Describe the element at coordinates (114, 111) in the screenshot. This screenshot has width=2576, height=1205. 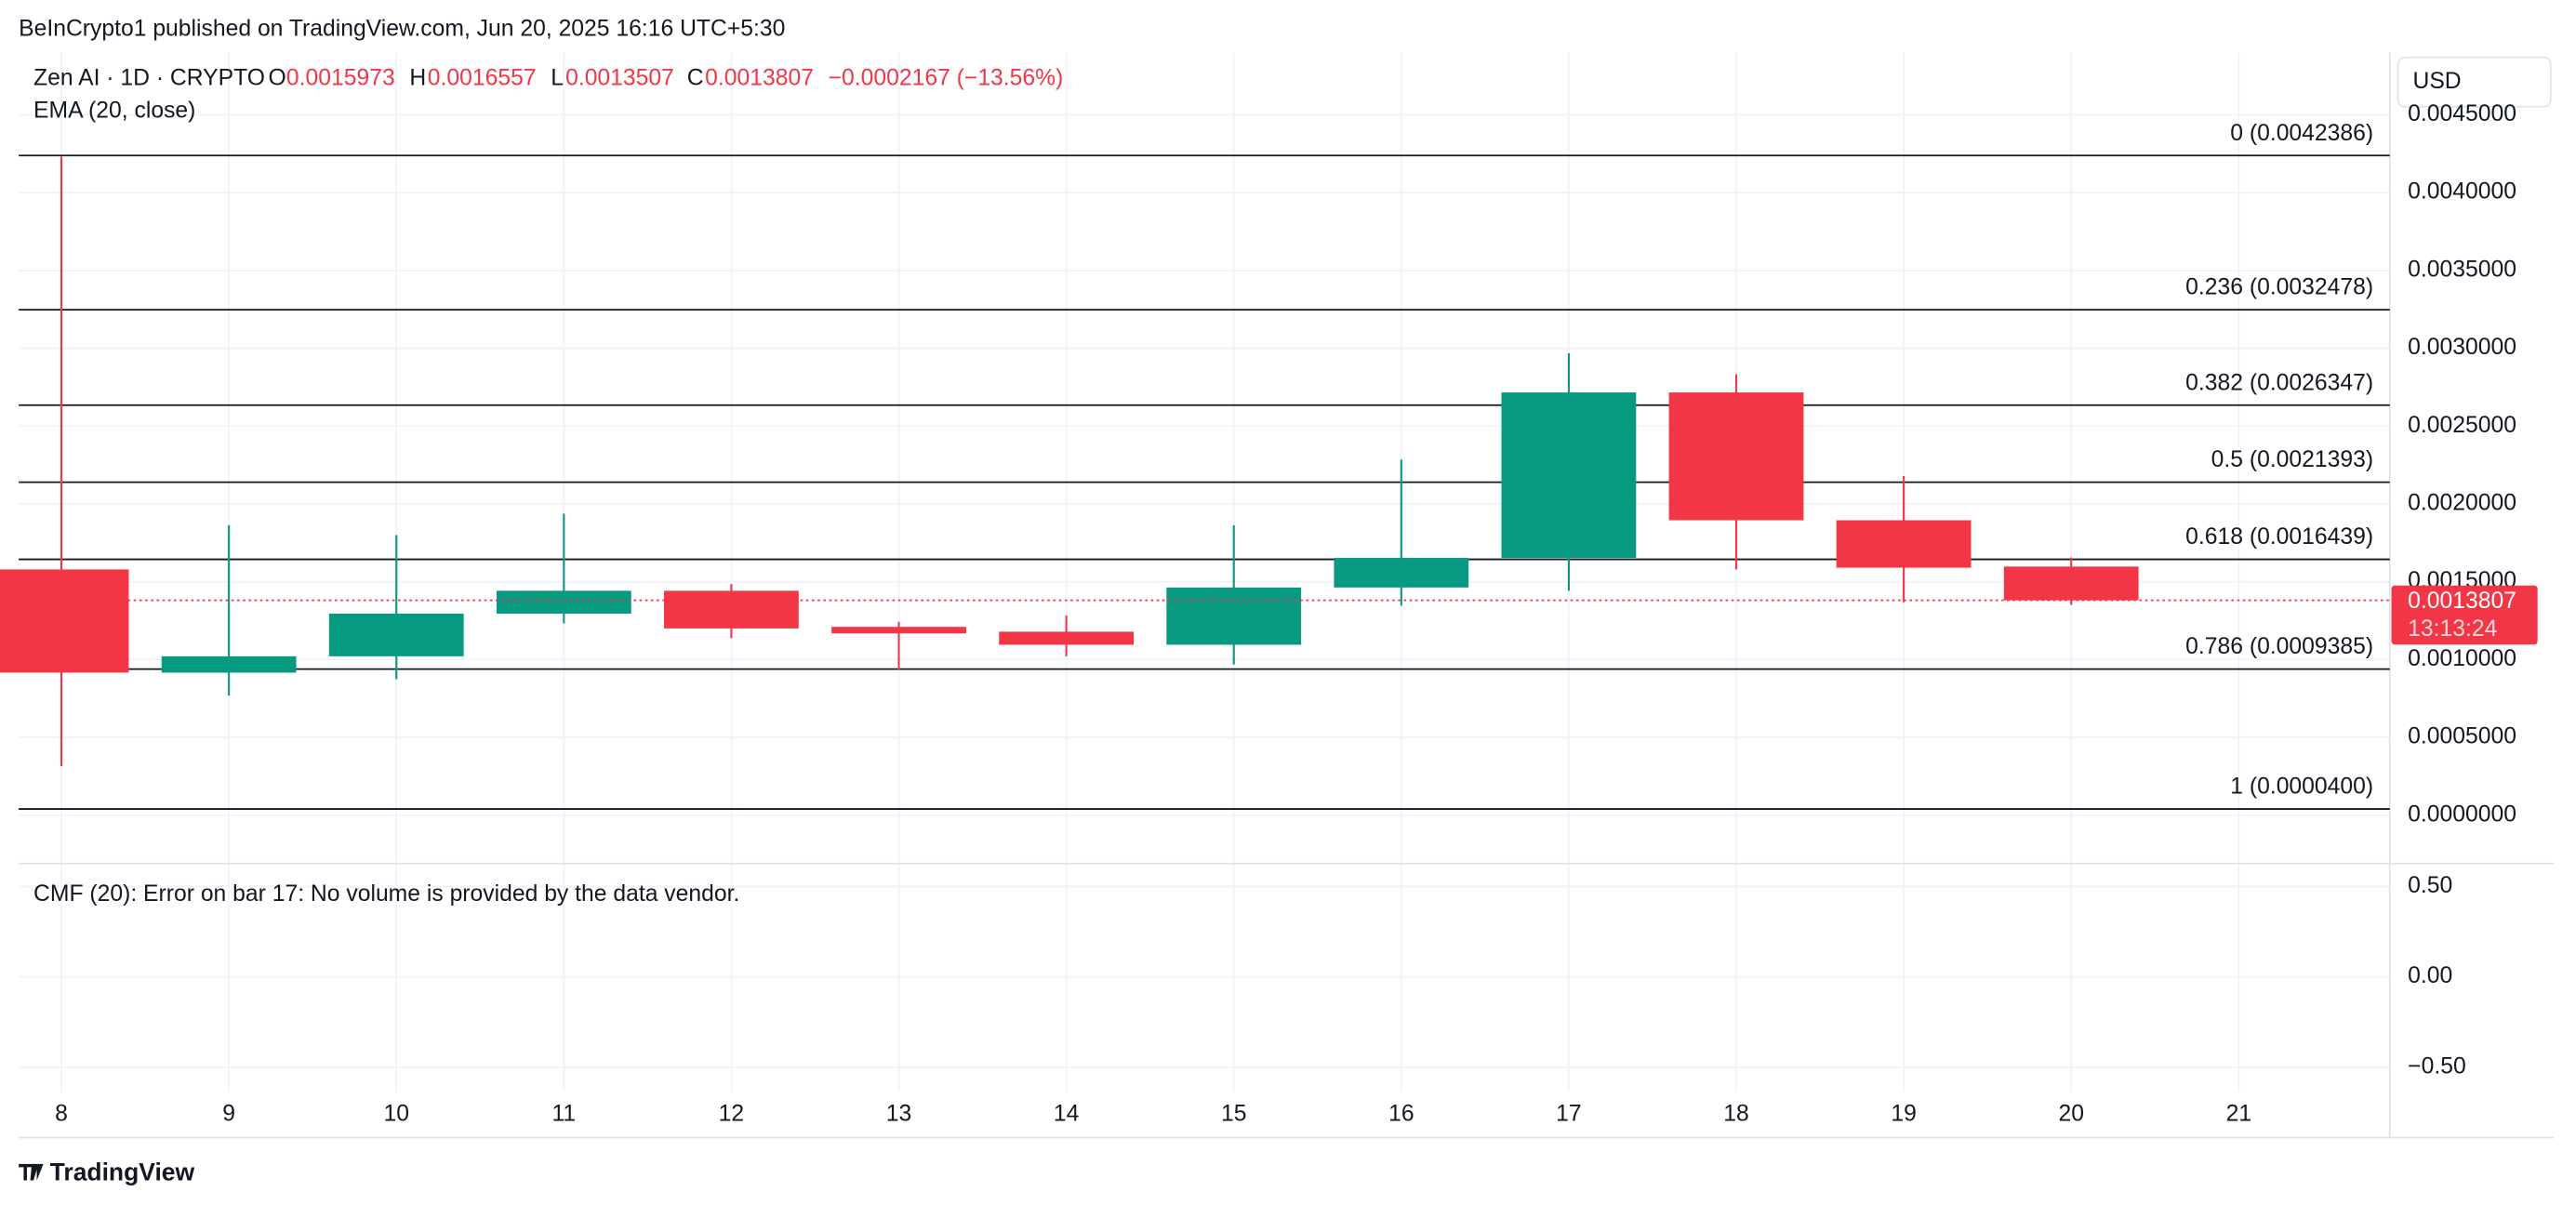
I see `indicator-label: EMA (20, close)` at that location.